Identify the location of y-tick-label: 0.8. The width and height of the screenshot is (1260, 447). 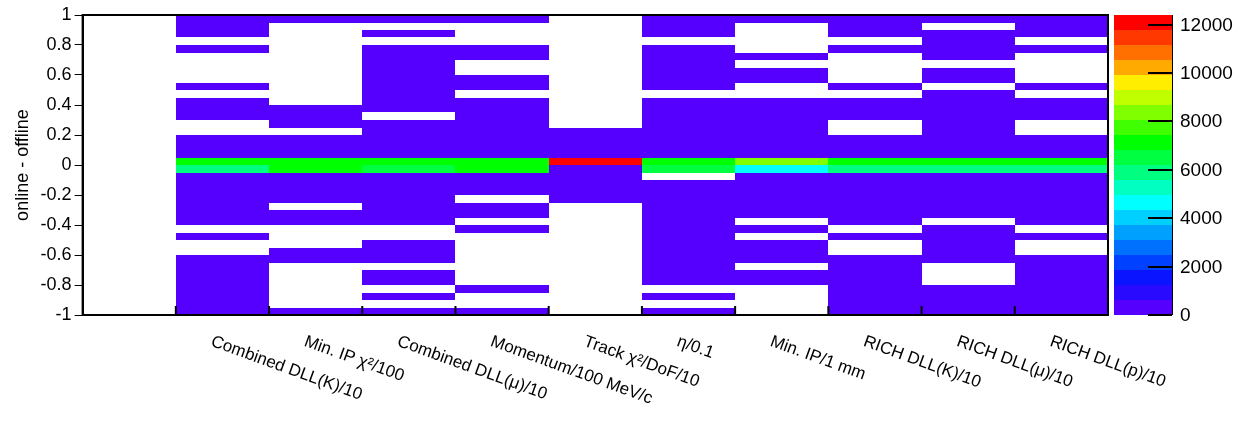
(59, 43).